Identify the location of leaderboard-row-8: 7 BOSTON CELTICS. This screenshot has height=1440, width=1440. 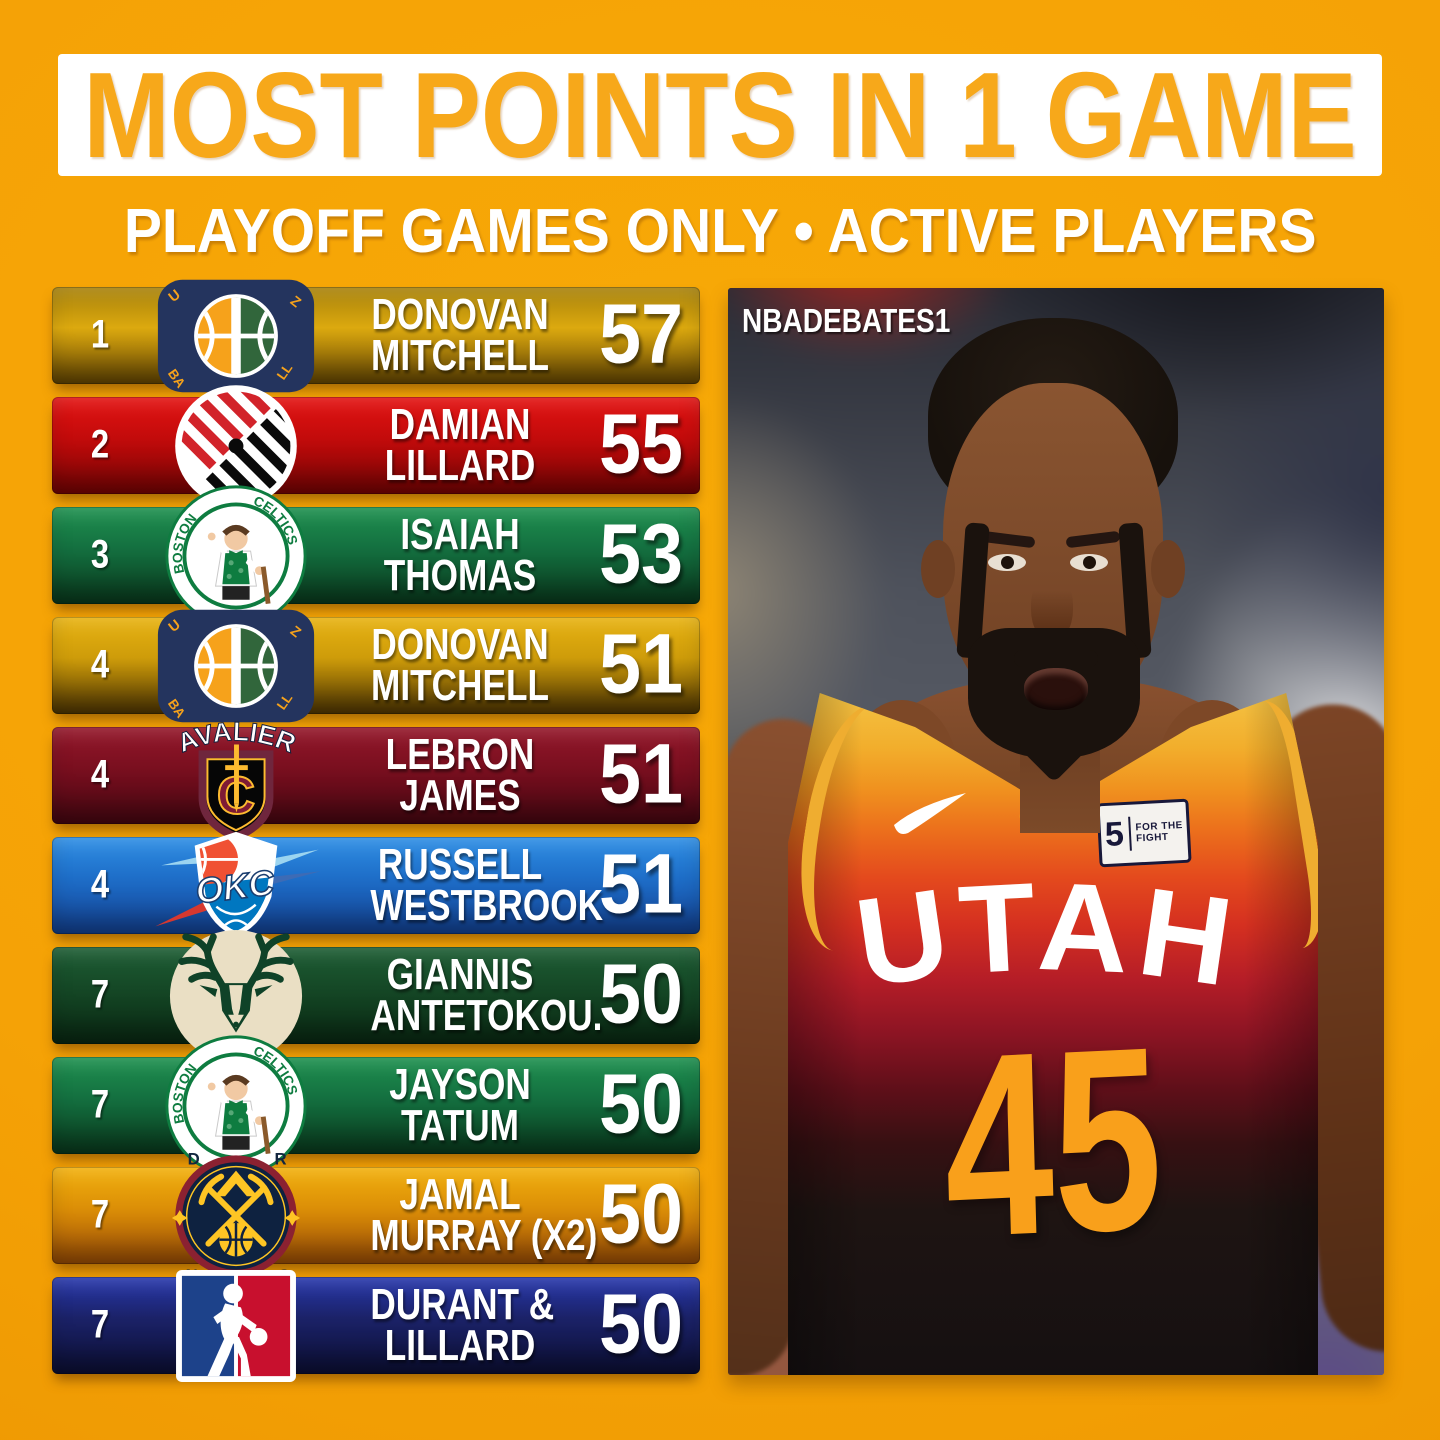
(376, 1105).